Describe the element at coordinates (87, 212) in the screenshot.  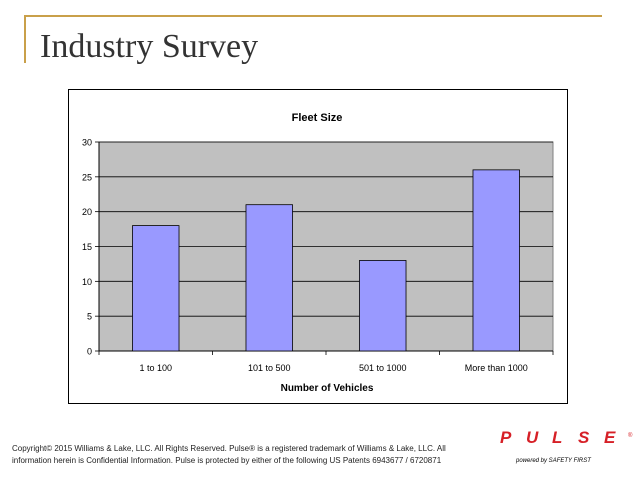
I see `y-tick-label: 20` at that location.